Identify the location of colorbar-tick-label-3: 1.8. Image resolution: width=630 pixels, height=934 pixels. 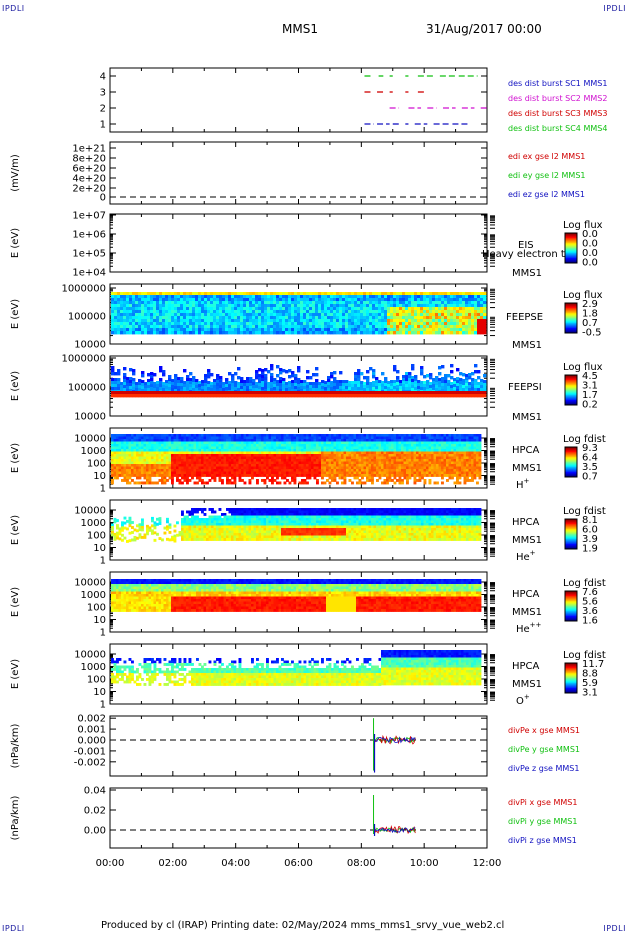
(590, 314).